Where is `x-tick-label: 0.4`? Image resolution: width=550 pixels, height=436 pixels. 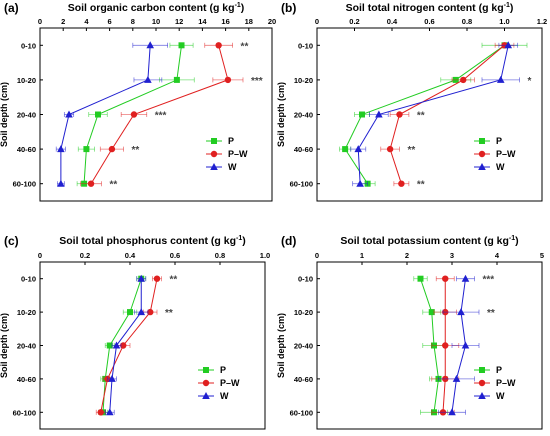 x-tick-label: 0.4 is located at coordinates (130, 255).